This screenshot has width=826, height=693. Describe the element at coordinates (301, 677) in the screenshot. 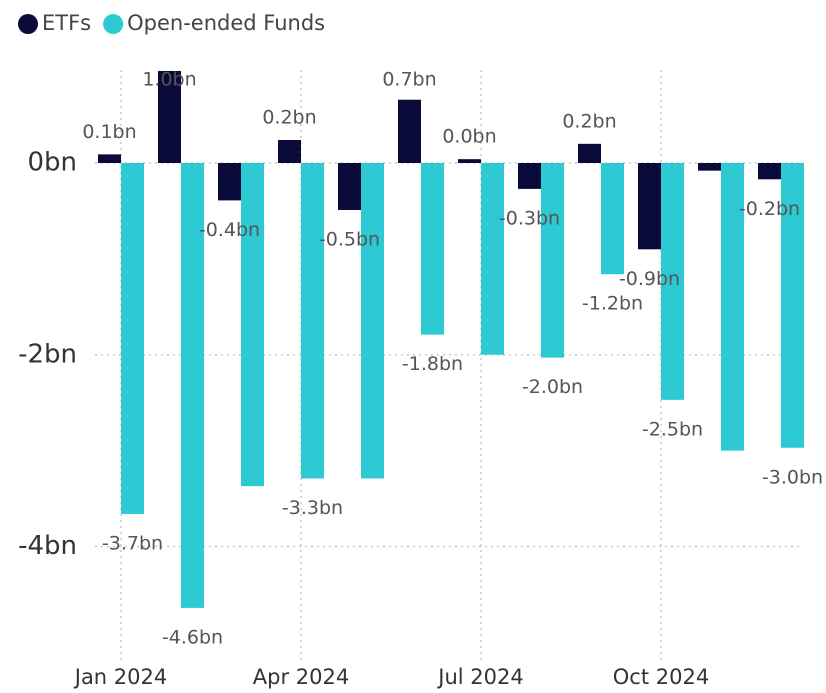

I see `x-tick-label: Apr 2024` at that location.